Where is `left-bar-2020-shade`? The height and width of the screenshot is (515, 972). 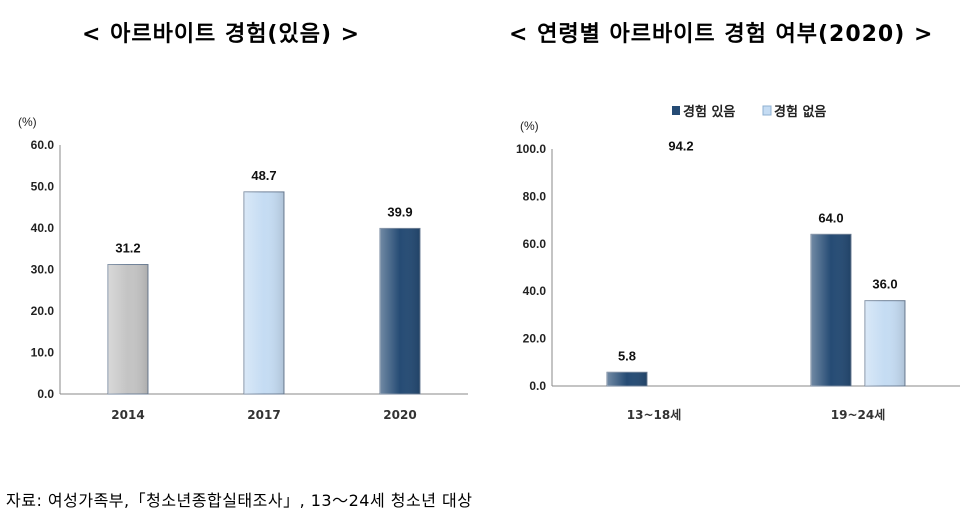
left-bar-2020-shade is located at coordinates (400, 311).